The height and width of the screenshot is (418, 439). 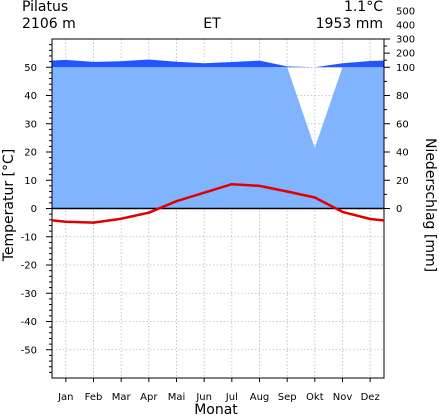 What do you see at coordinates (231, 397) in the screenshot?
I see `month-label: Jul` at bounding box center [231, 397].